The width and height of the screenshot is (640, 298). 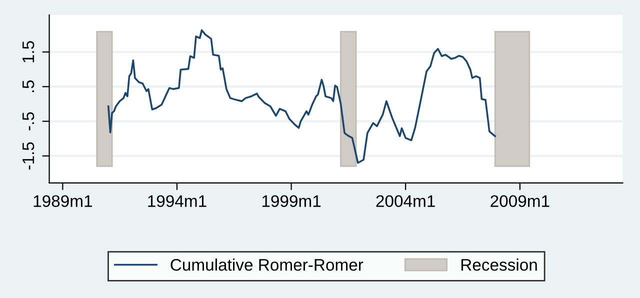 I want to click on y-tick-label: 1.5, so click(x=28, y=51).